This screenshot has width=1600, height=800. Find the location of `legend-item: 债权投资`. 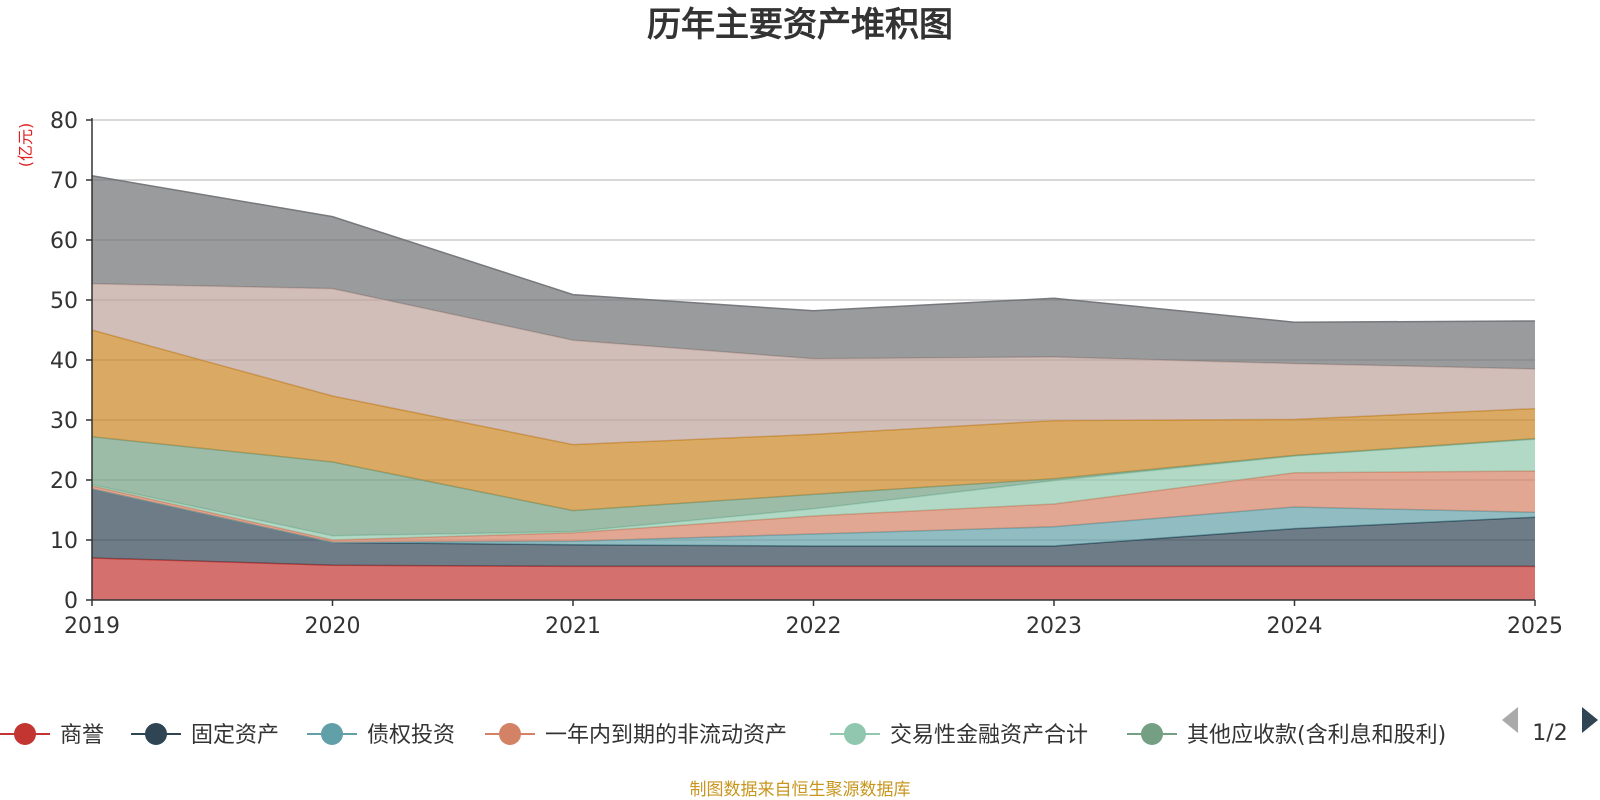

legend-item: 债权投资 is located at coordinates (381, 735).